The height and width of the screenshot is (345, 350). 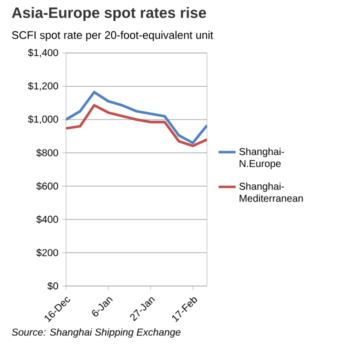 I want to click on y-tick-label: $200, so click(x=47, y=252).